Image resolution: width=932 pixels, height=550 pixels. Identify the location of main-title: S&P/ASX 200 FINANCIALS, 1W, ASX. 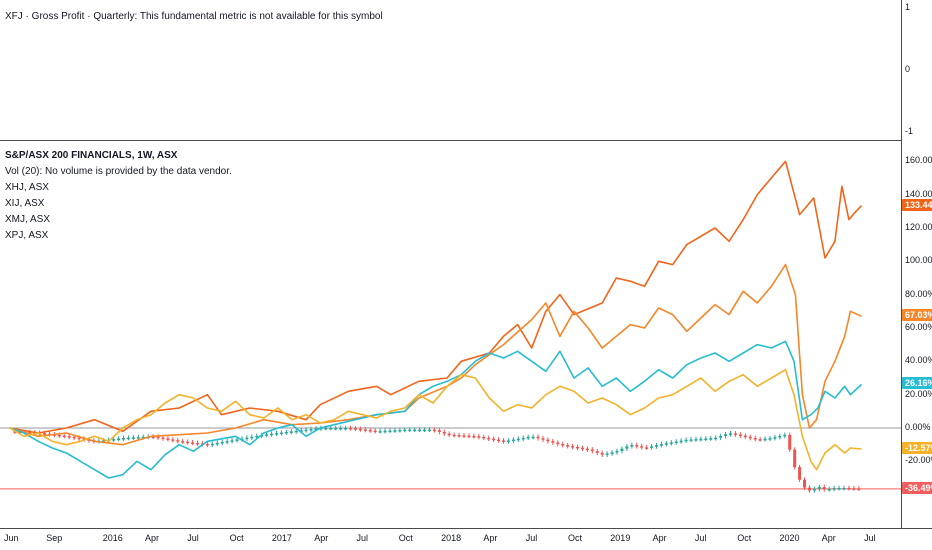
(91, 155).